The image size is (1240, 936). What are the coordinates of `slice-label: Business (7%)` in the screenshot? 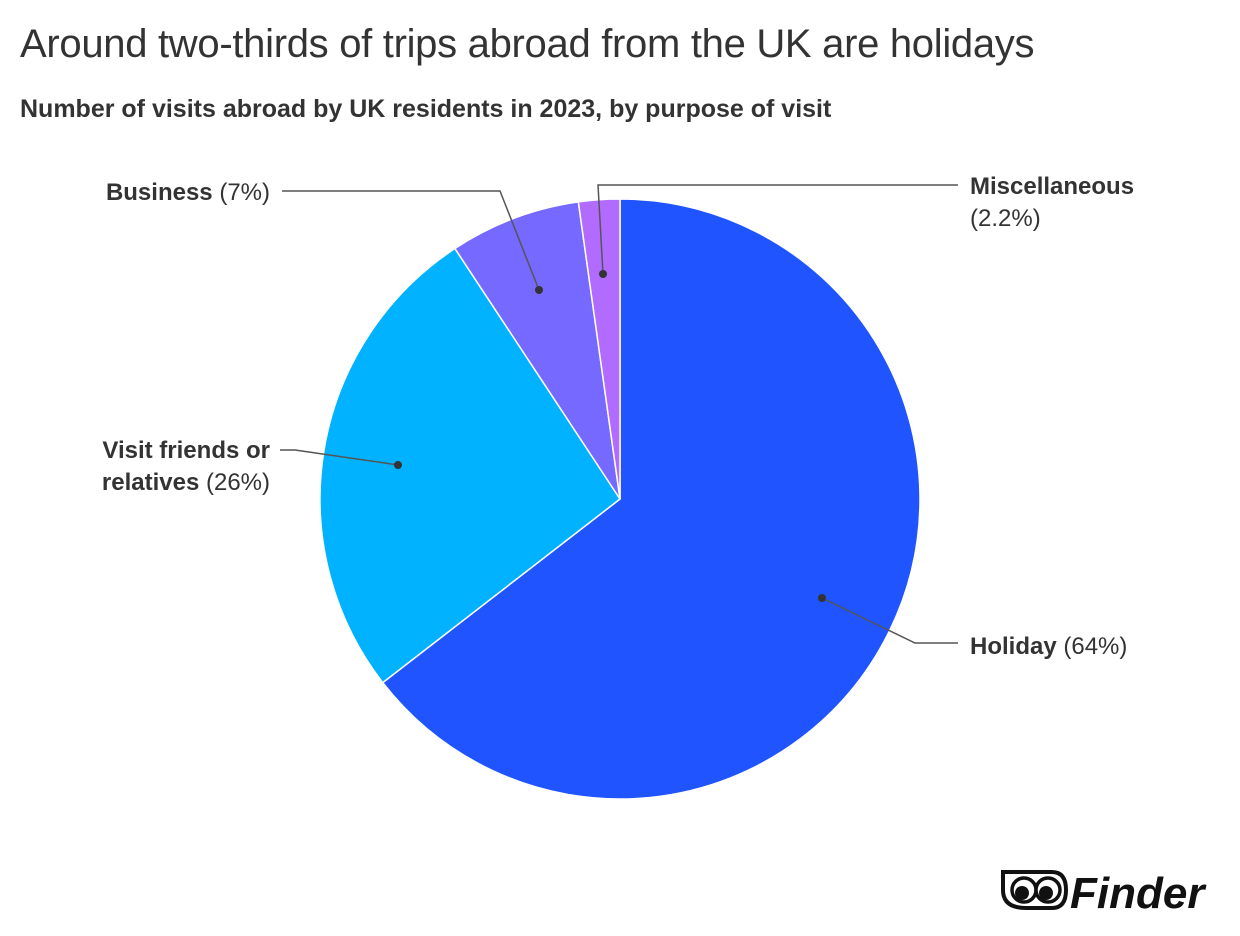 It's located at (188, 192).